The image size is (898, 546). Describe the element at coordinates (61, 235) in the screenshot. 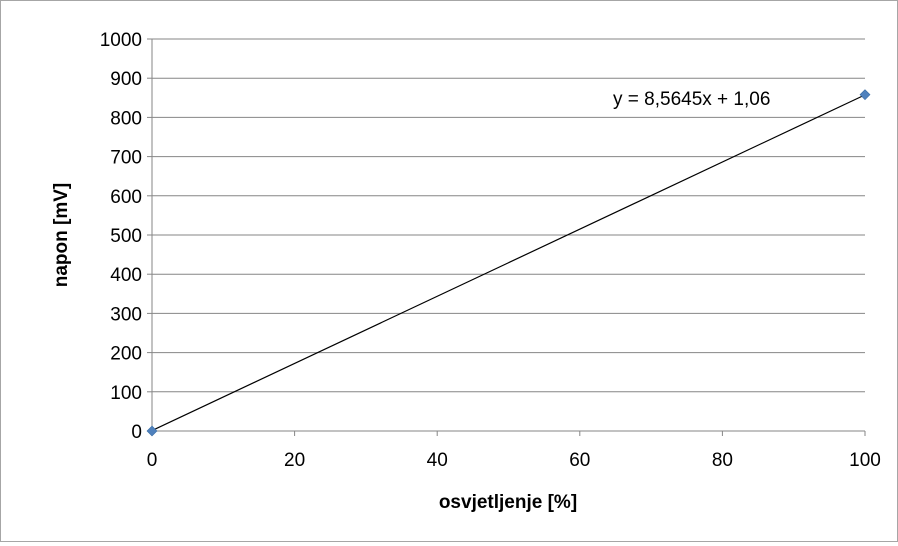

I see `y-axis-title: napon [mV]` at that location.